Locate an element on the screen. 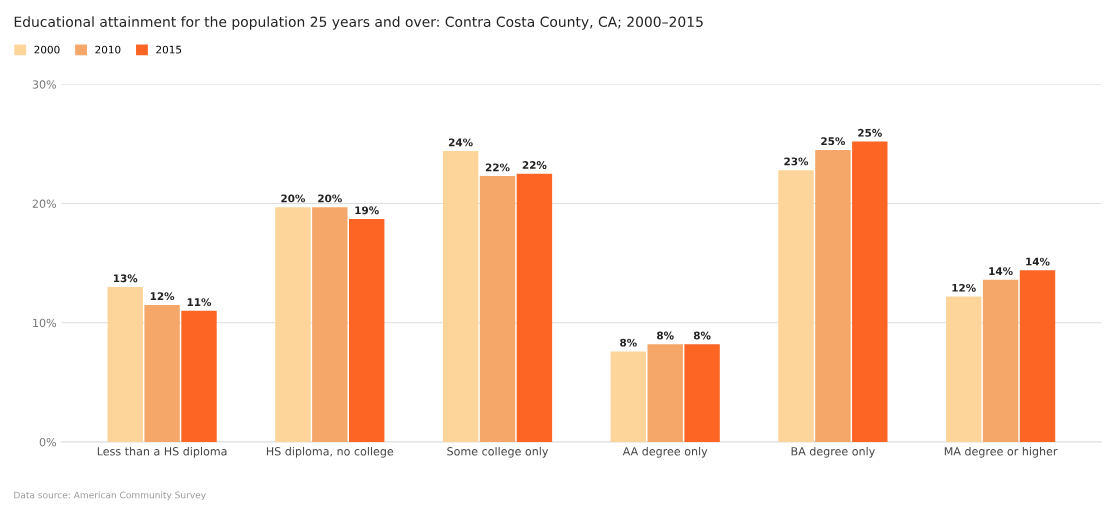  x-tick-label: HS diploma, no college is located at coordinates (330, 452).